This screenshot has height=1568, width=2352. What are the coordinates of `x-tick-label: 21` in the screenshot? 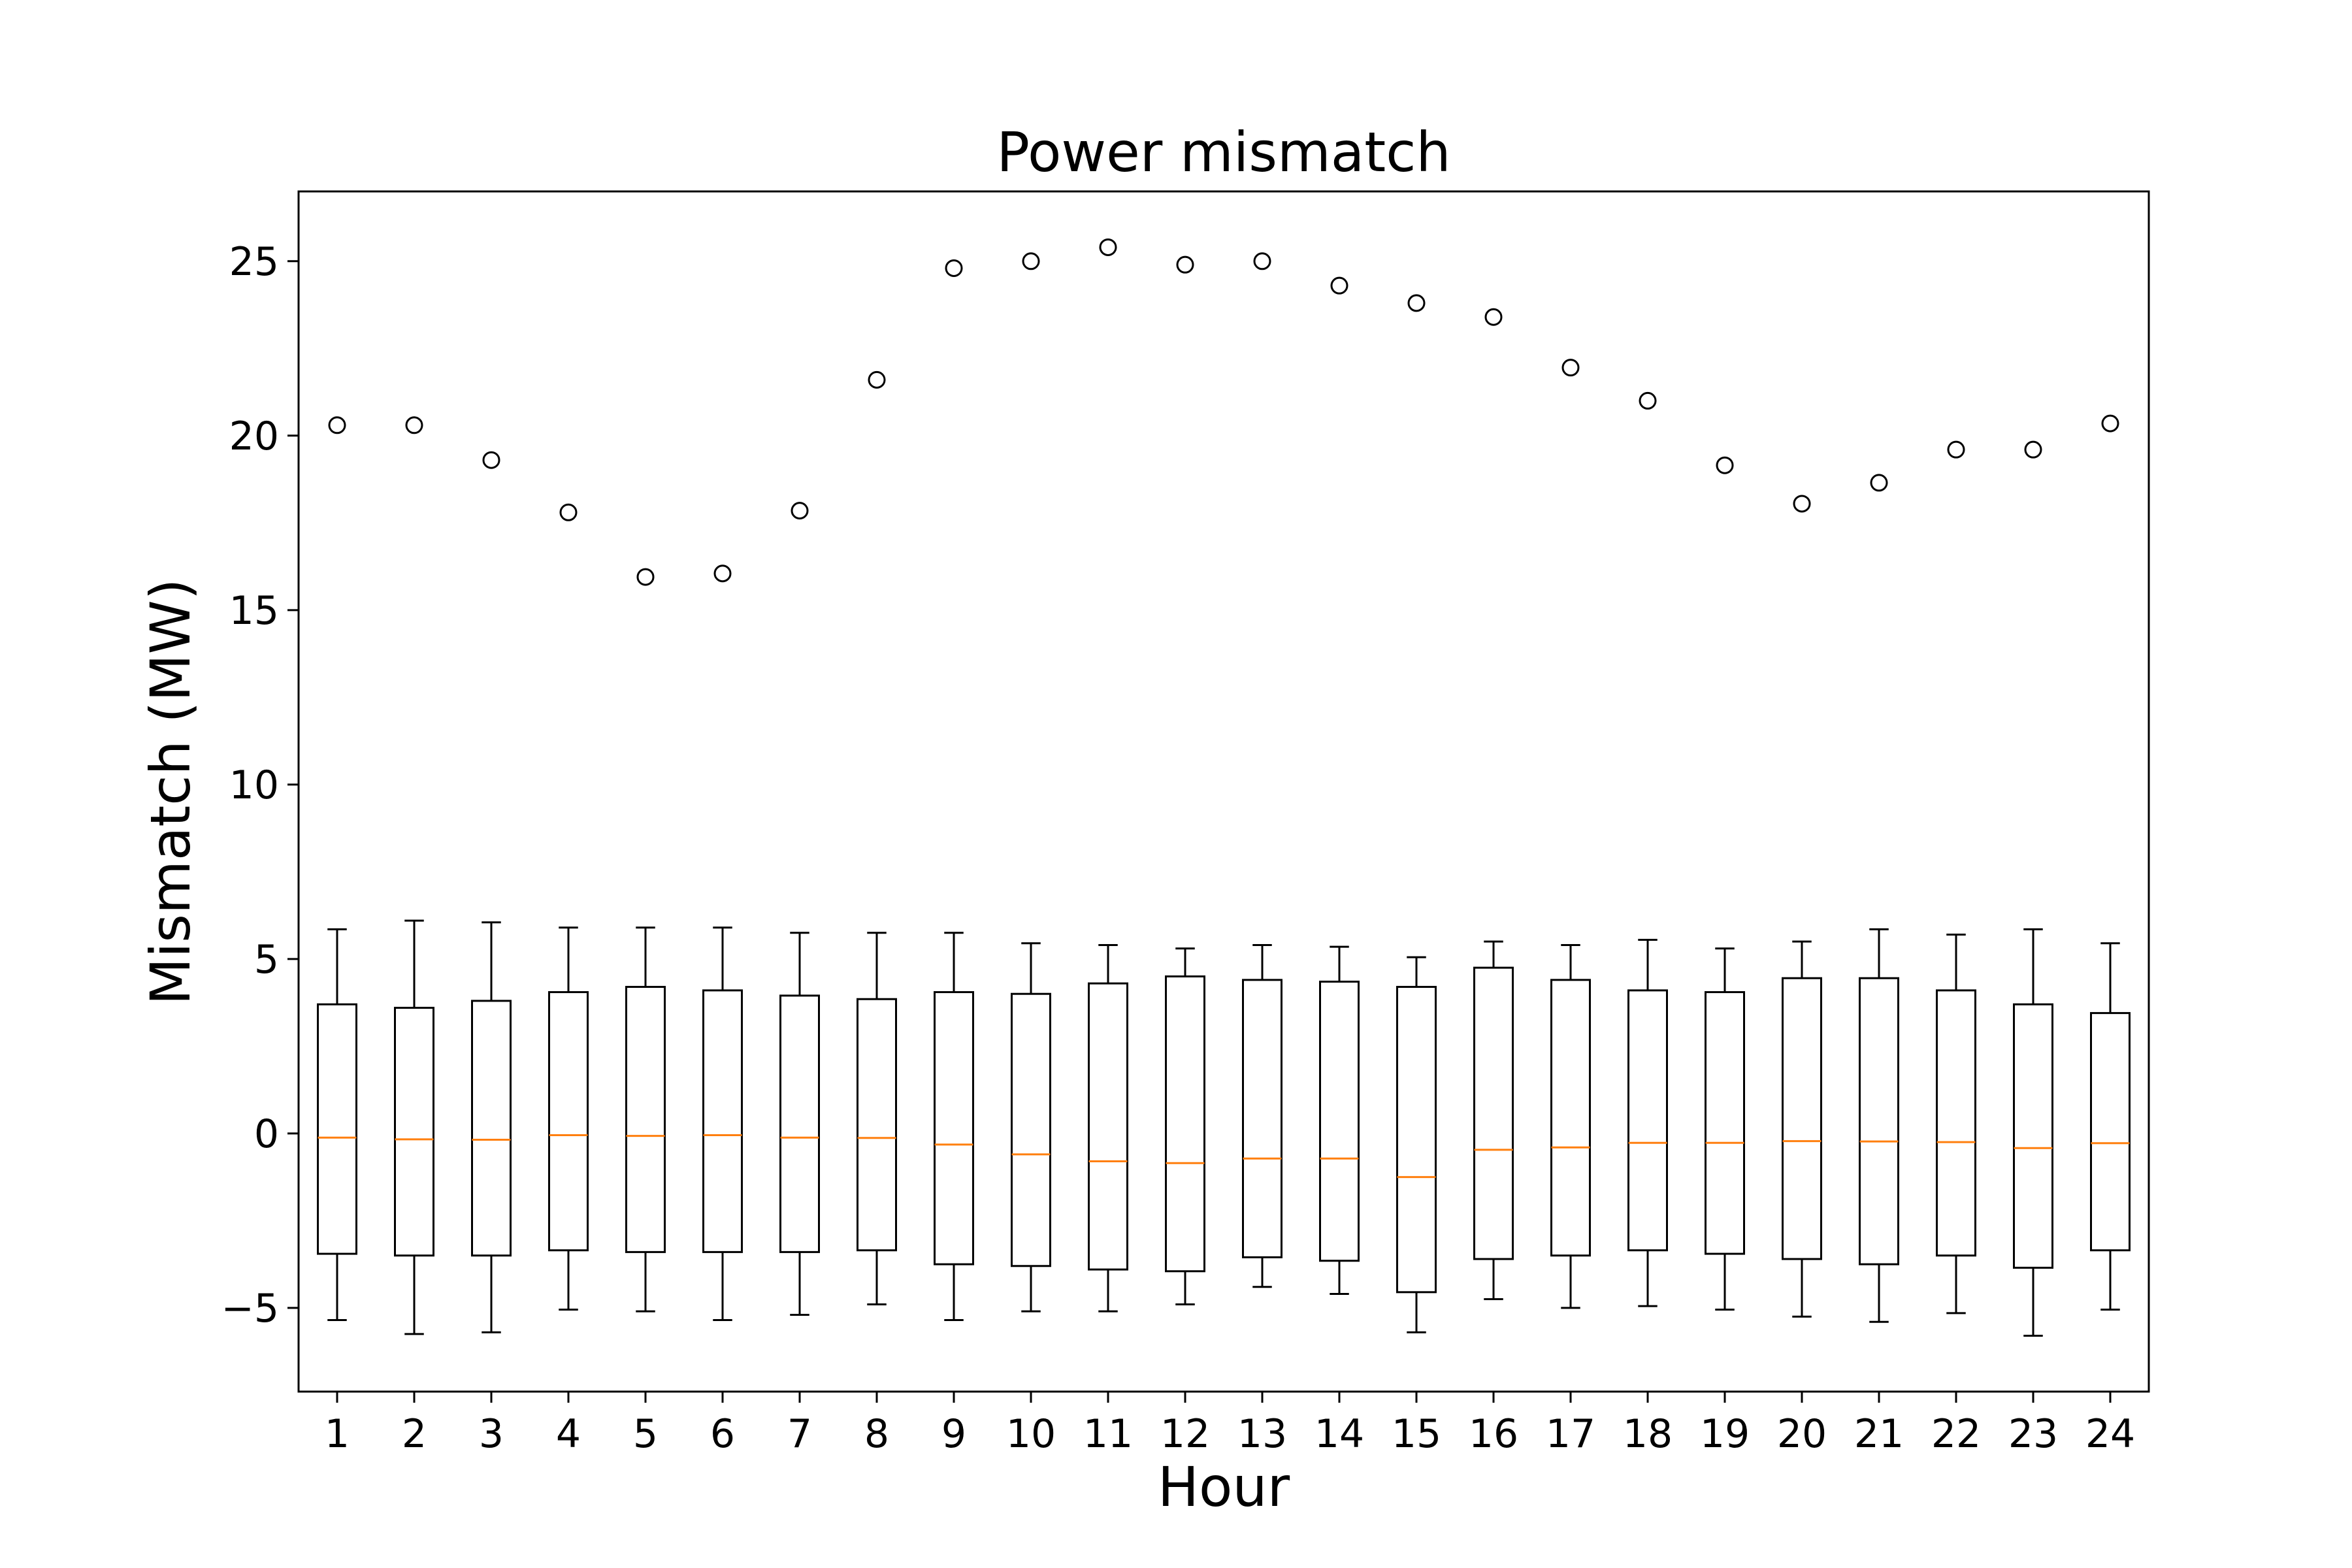 It's located at (1879, 1434).